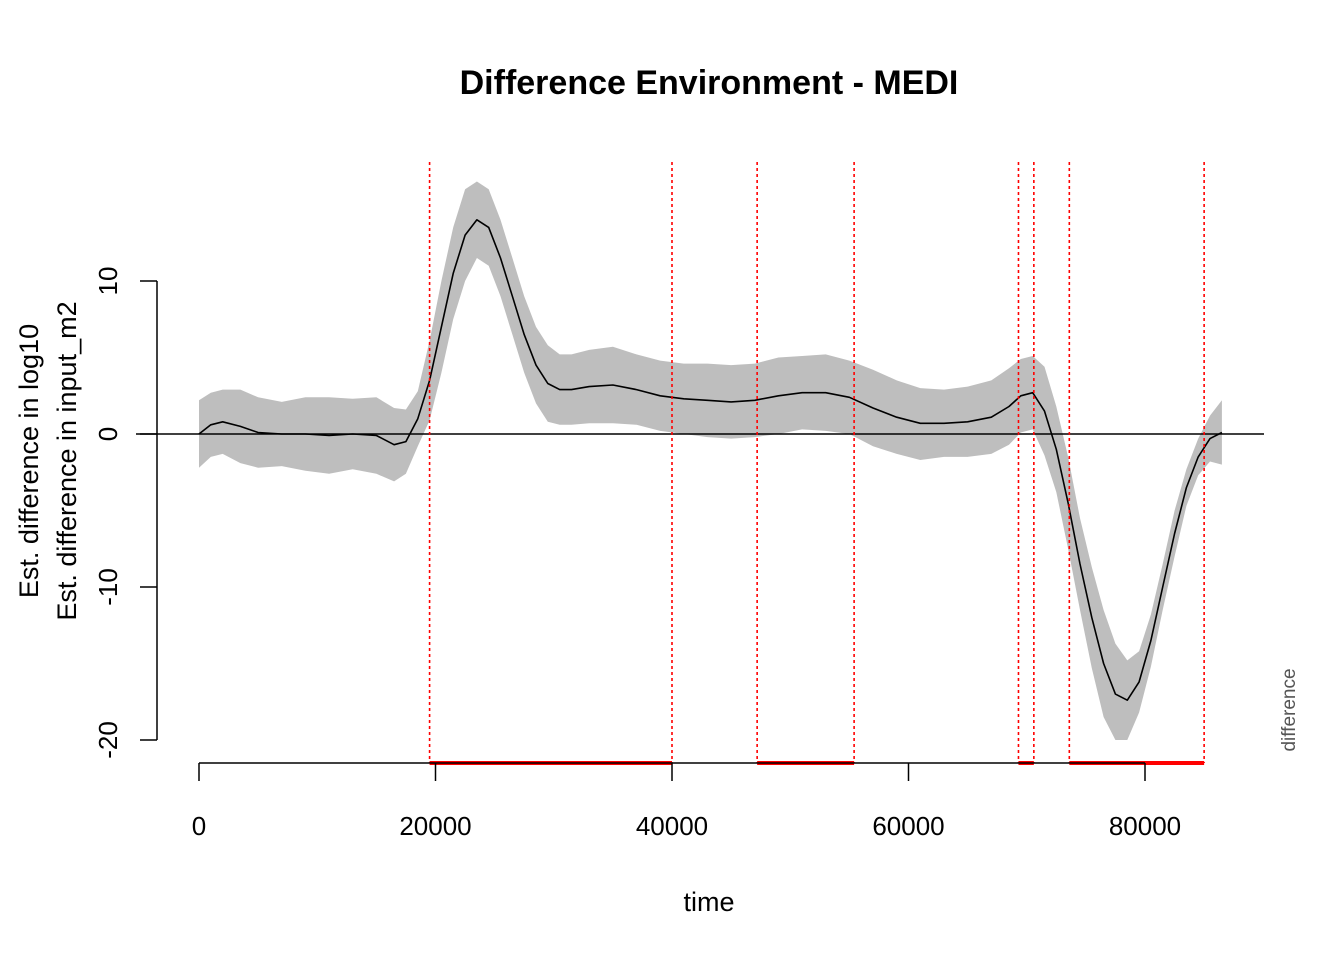  Describe the element at coordinates (1289, 709) in the screenshot. I see `side-note-difference: difference` at that location.